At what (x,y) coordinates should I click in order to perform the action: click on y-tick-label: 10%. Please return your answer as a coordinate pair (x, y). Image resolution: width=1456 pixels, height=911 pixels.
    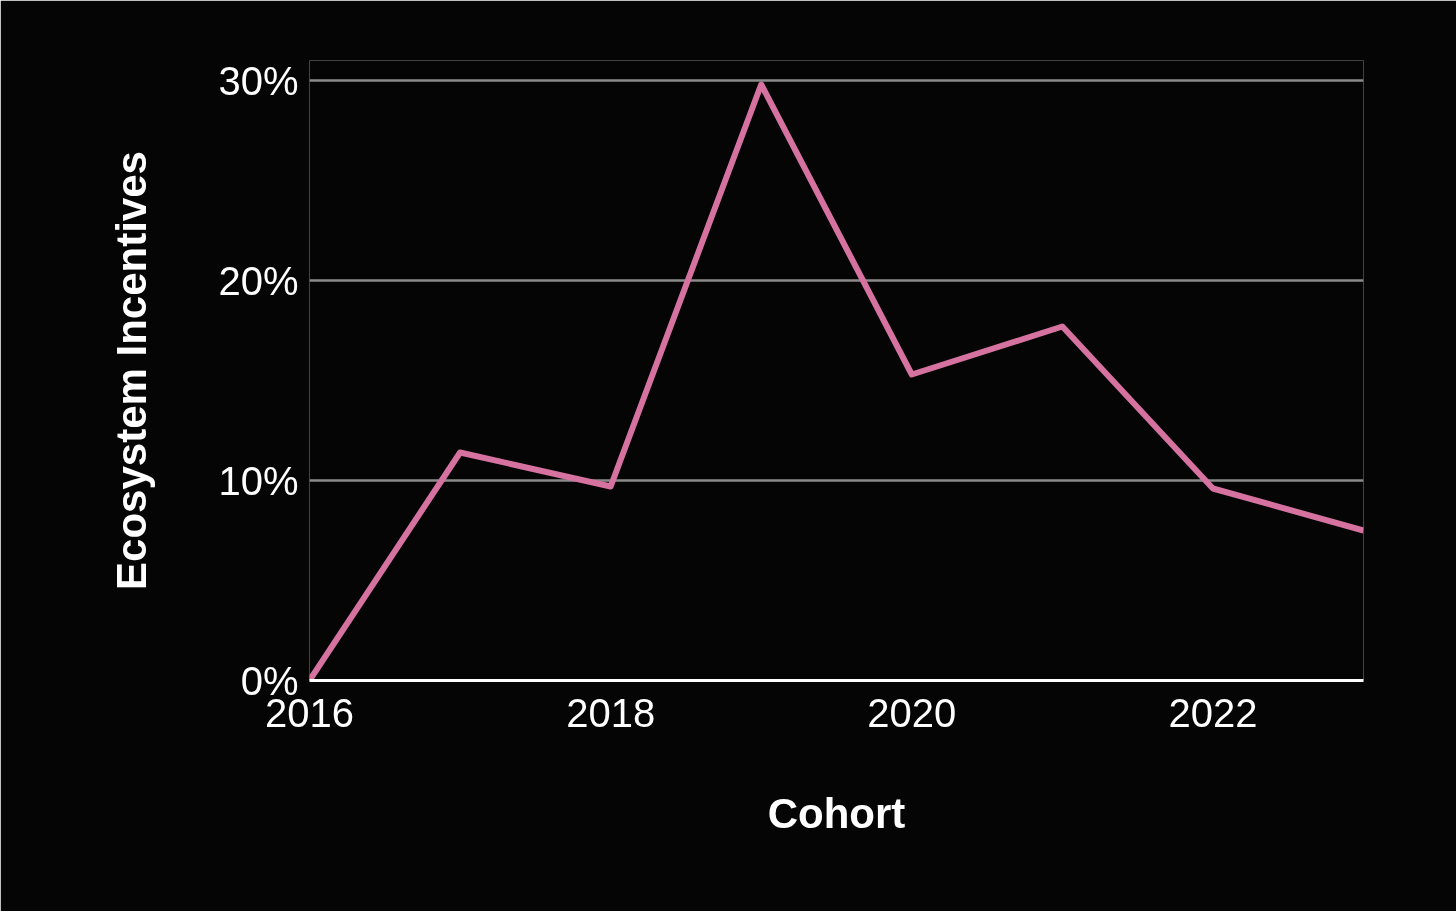
    Looking at the image, I should click on (258, 480).